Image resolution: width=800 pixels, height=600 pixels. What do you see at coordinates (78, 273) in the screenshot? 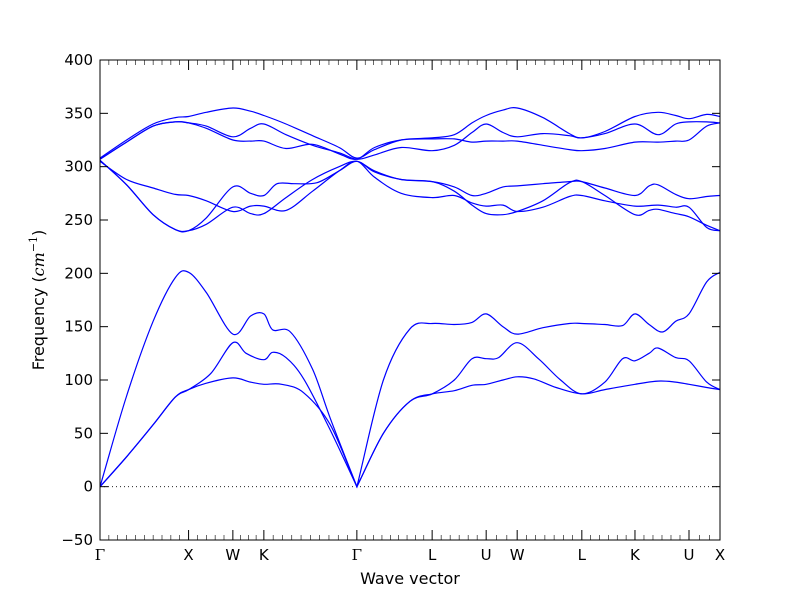
I see `y-tick-label: 200` at bounding box center [78, 273].